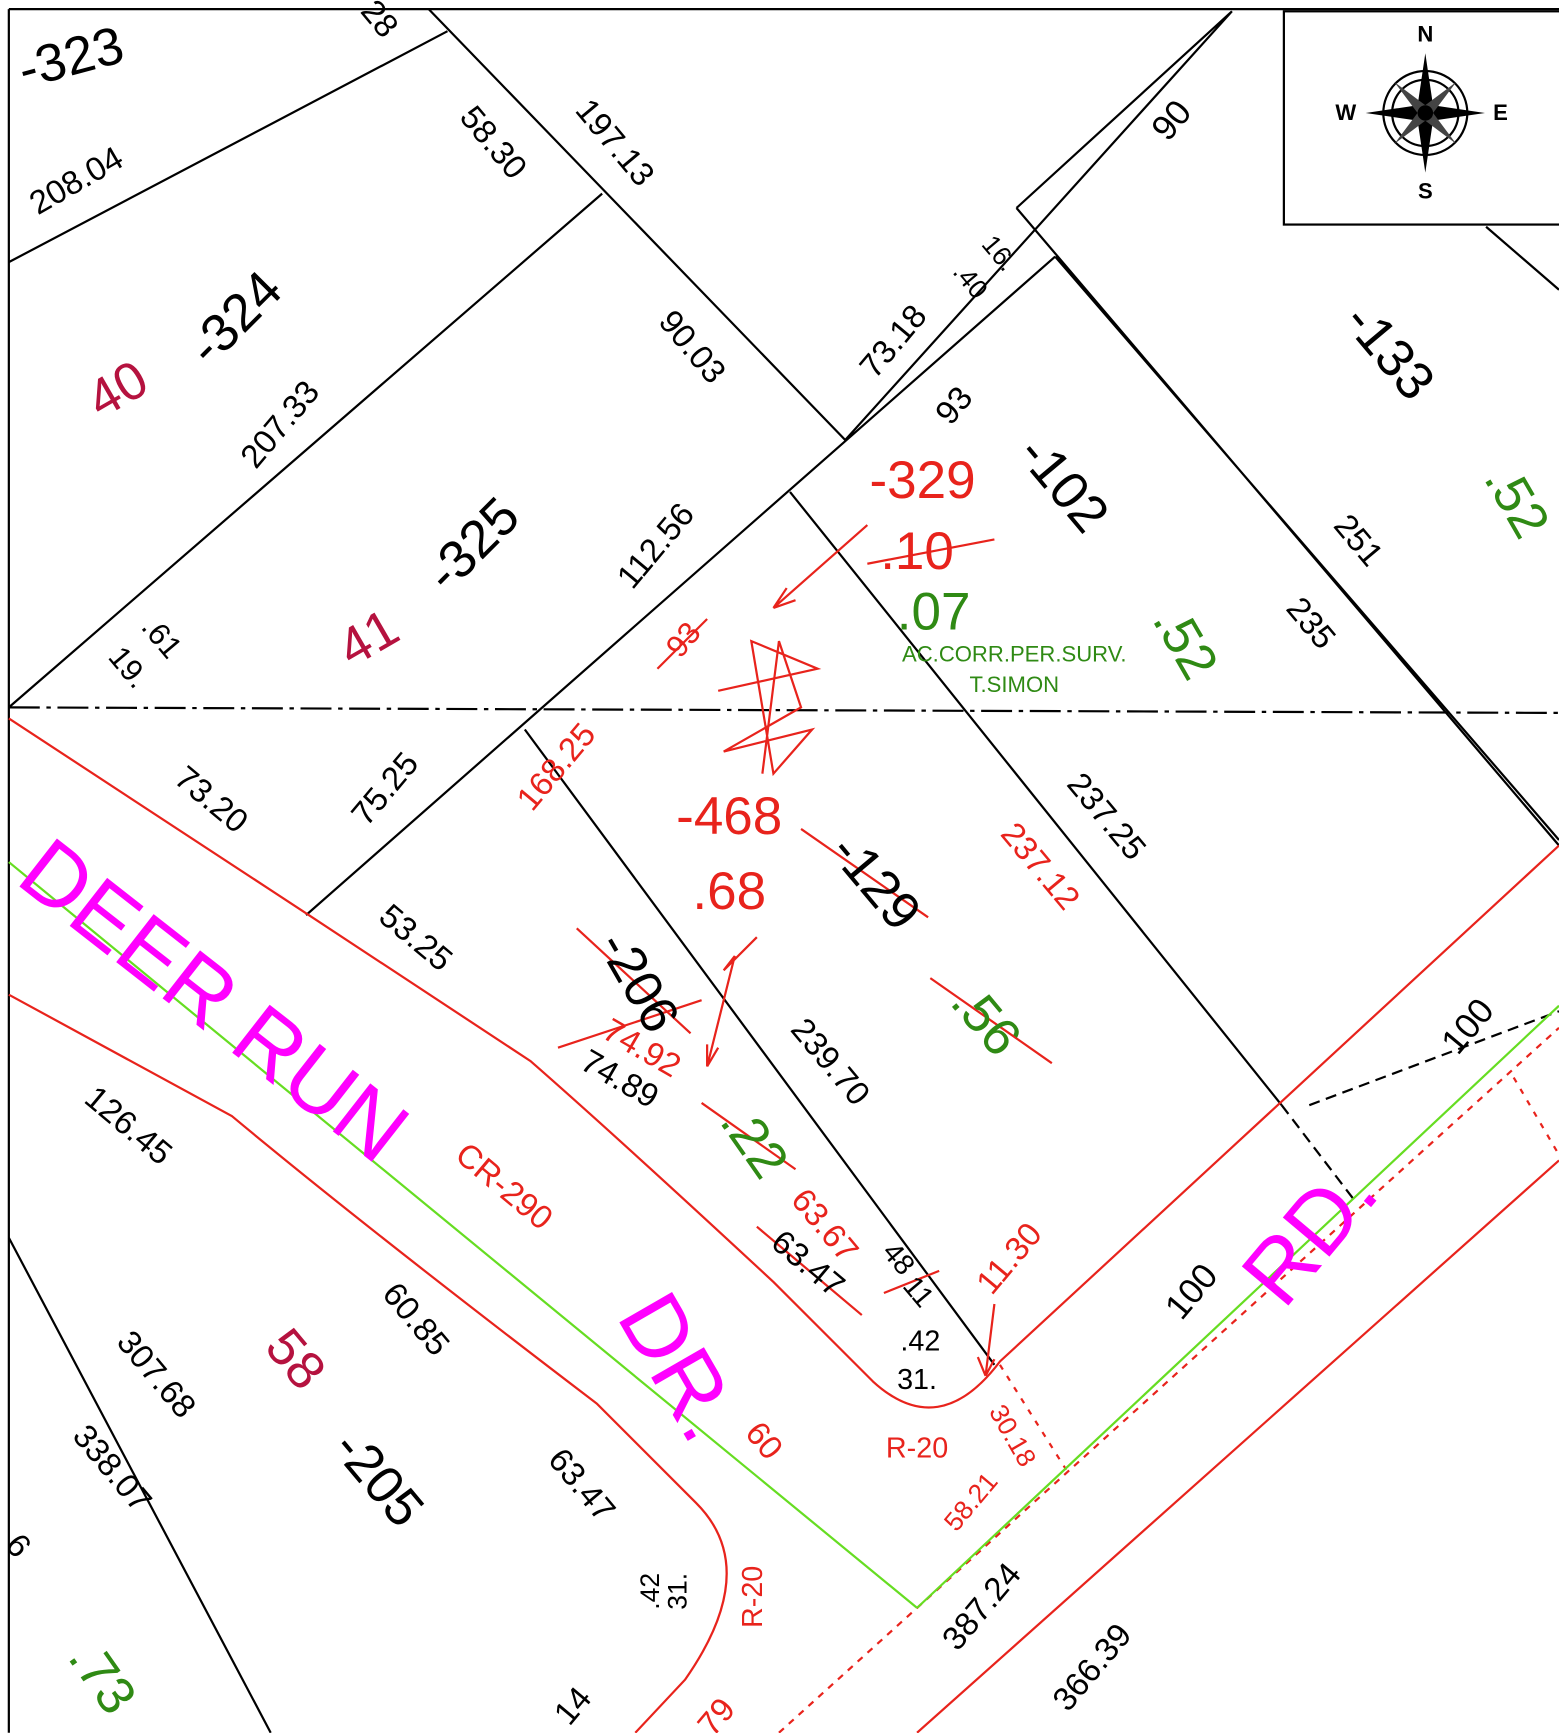  What do you see at coordinates (970, 281) in the screenshot?
I see `map-label: .40` at bounding box center [970, 281].